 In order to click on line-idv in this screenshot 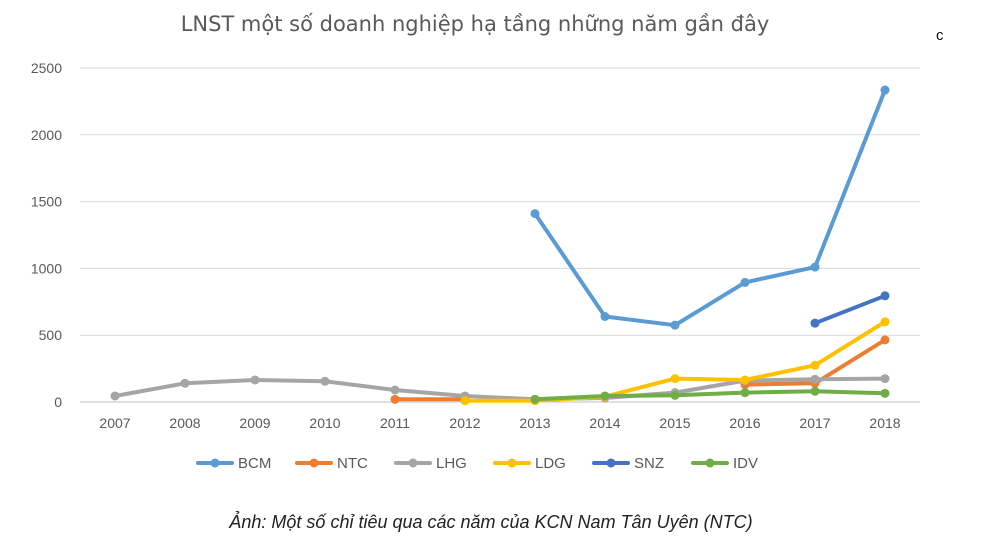, I will do `click(710, 395)`.